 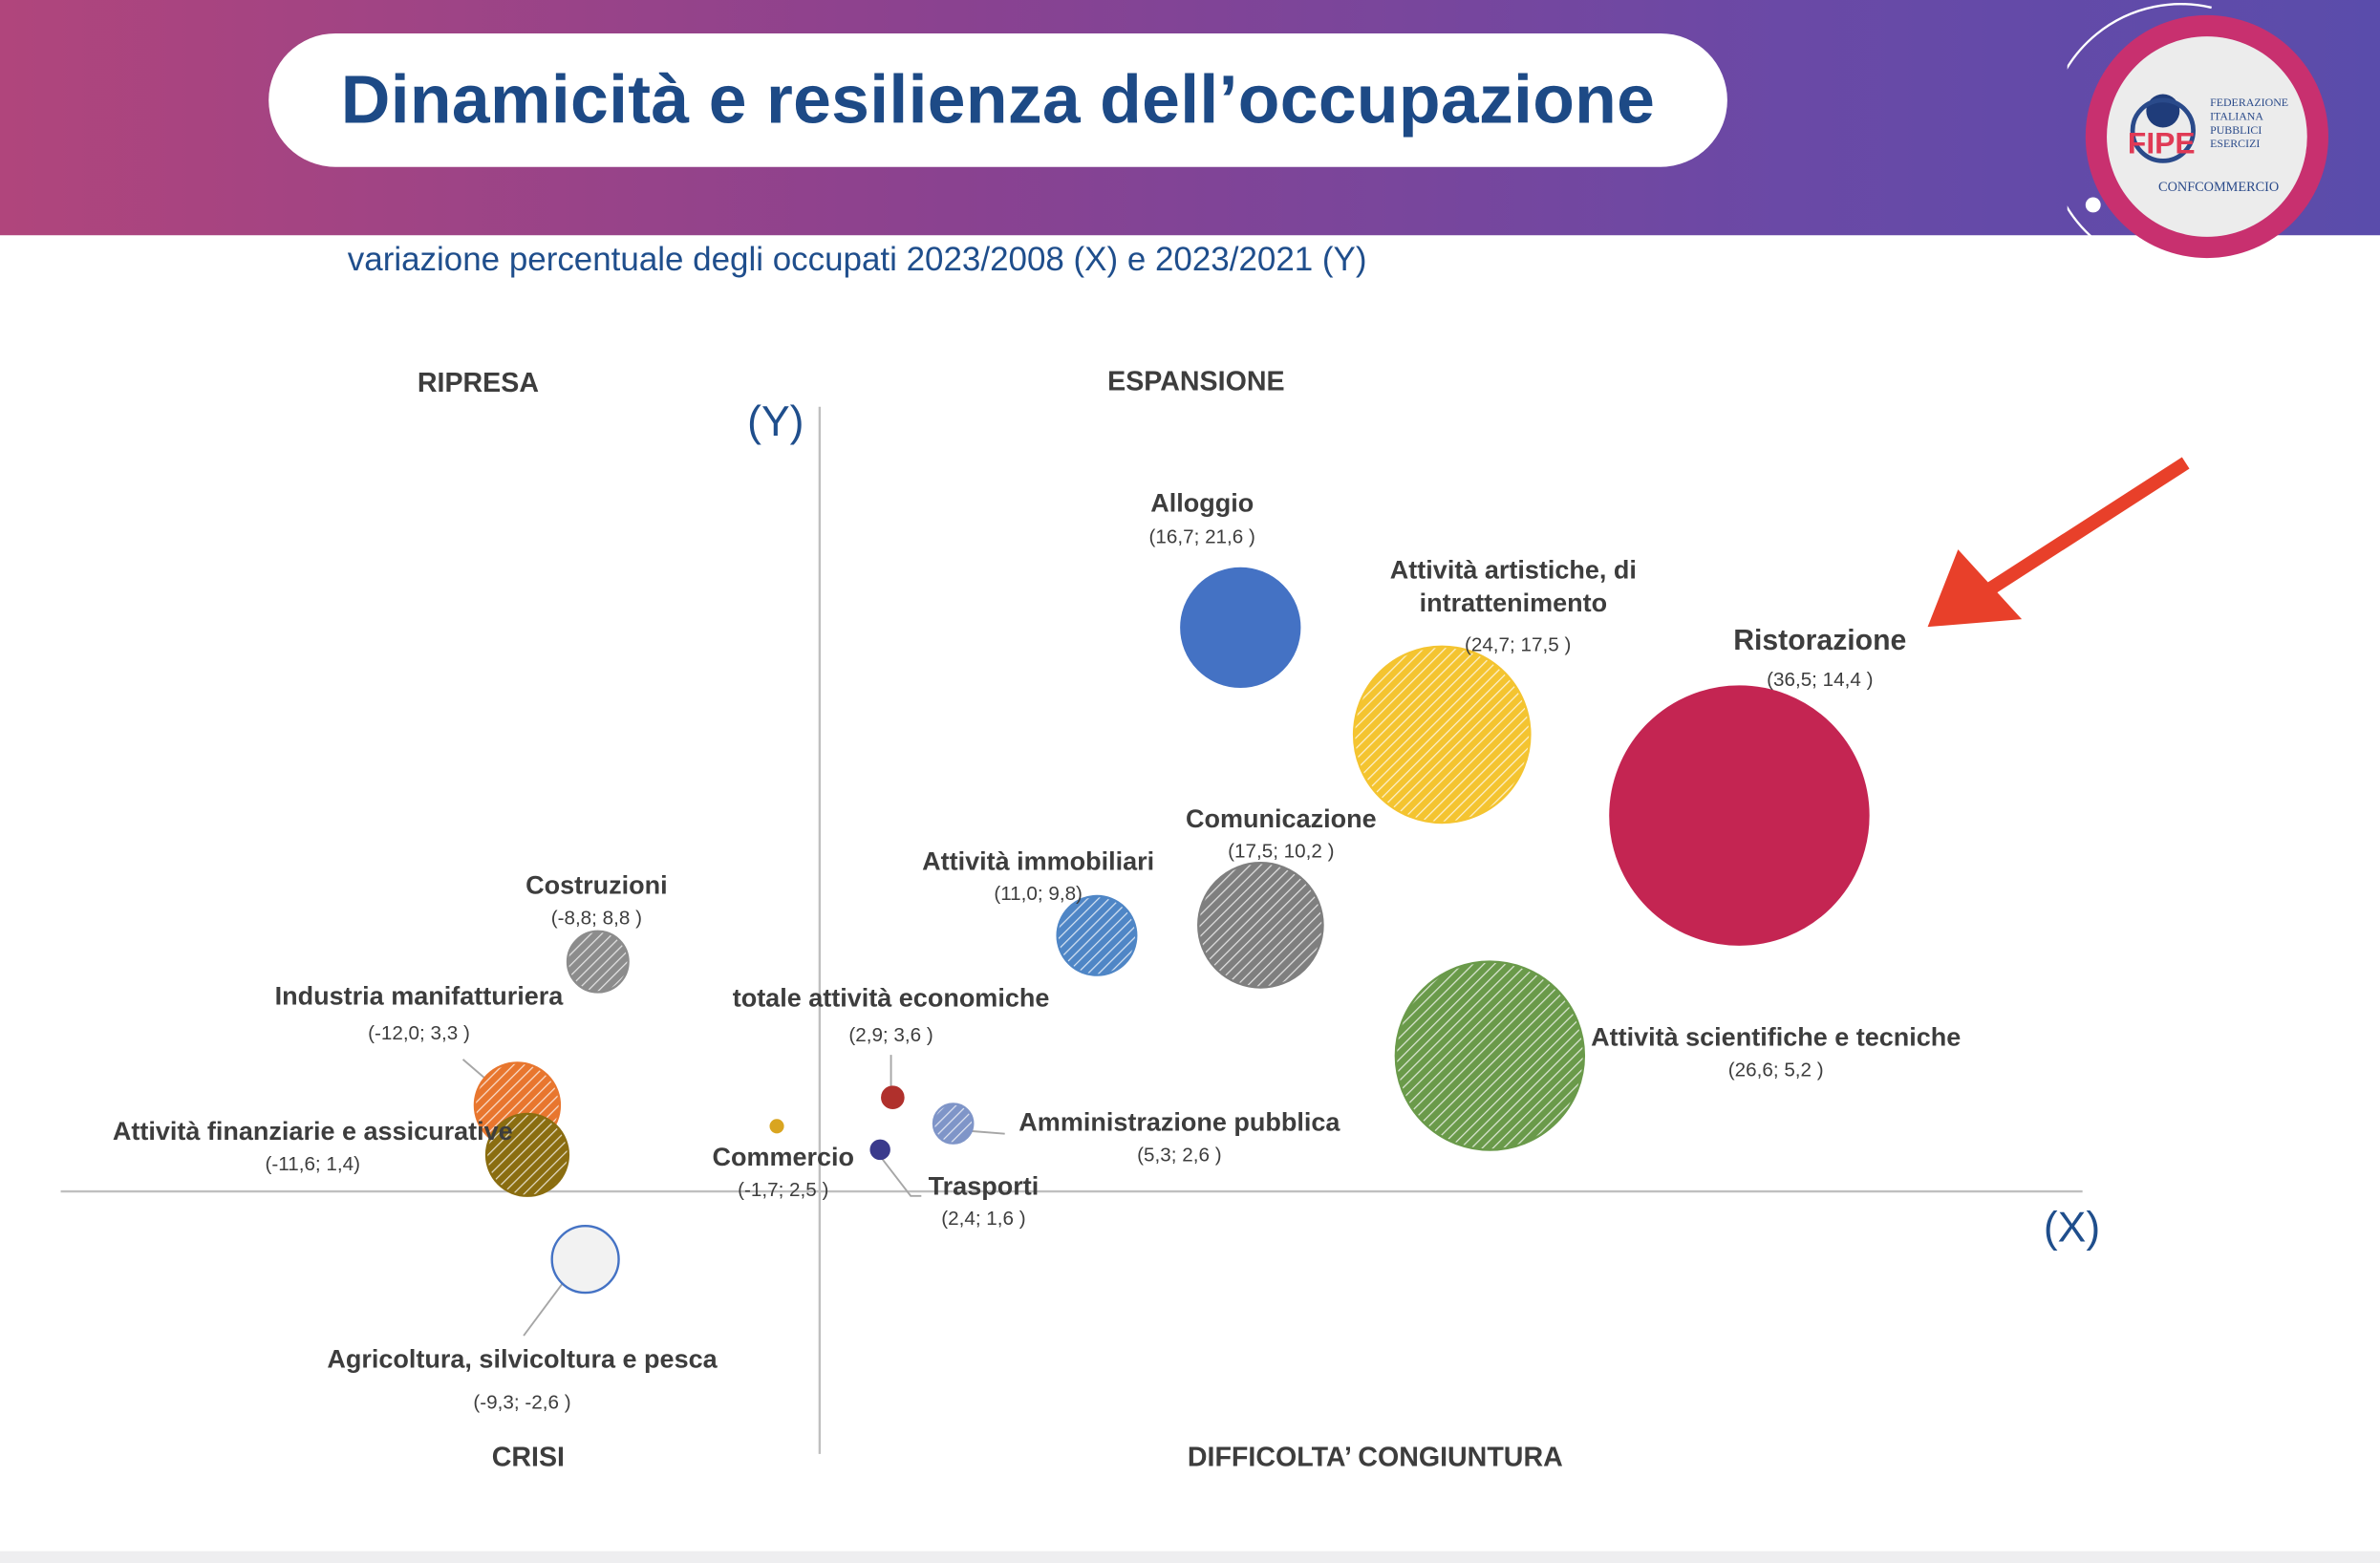 I want to click on bubble-attivit-finanziarie-e-assicurative, so click(x=527, y=1154).